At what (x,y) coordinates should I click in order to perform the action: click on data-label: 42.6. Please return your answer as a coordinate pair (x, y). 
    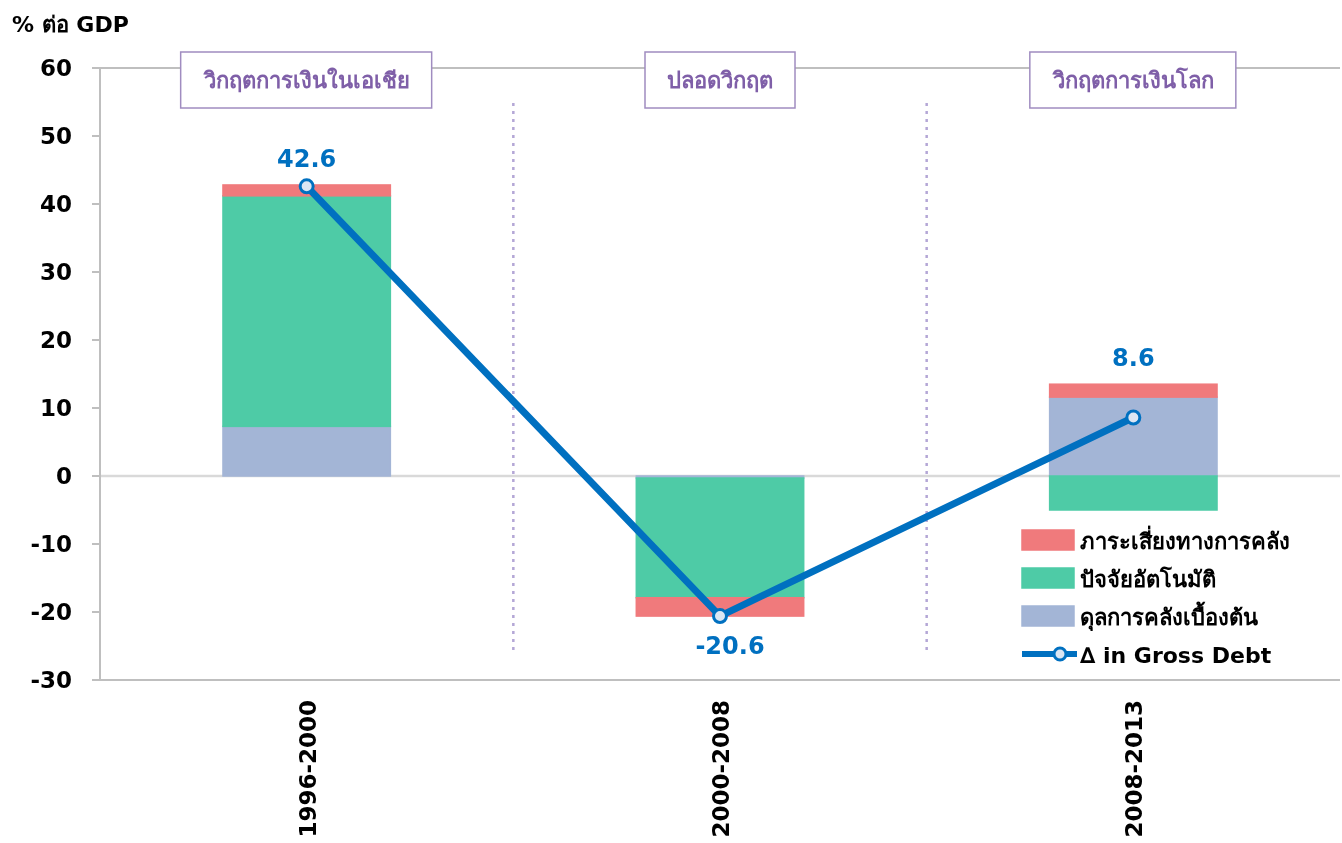
    Looking at the image, I should click on (307, 158).